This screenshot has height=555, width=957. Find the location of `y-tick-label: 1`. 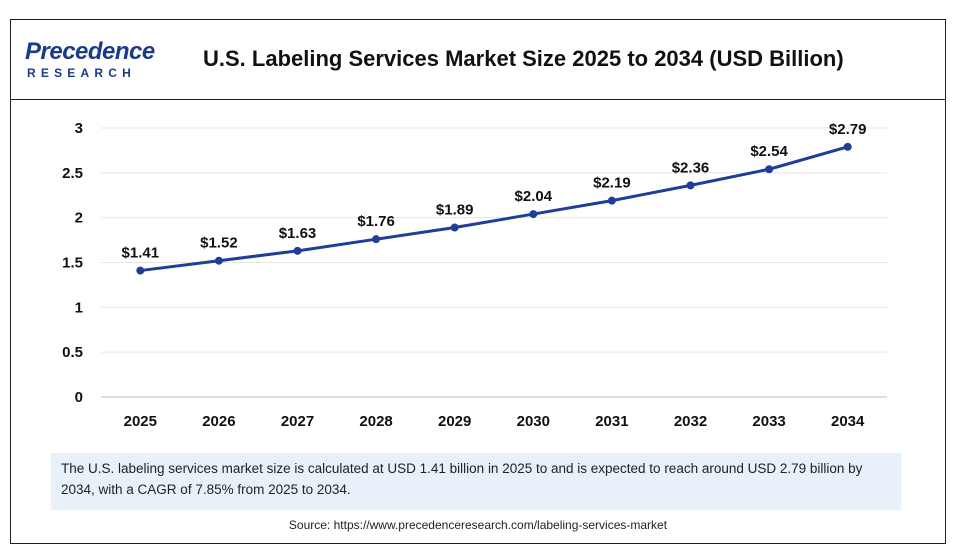

y-tick-label: 1 is located at coordinates (79, 307).